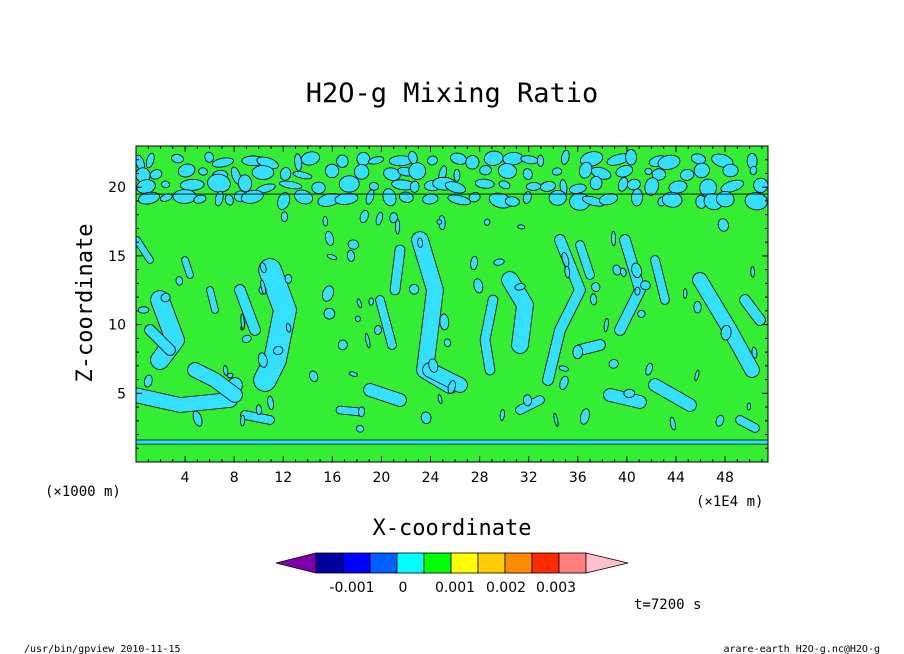  I want to click on y-tick-label: 5, so click(121, 394).